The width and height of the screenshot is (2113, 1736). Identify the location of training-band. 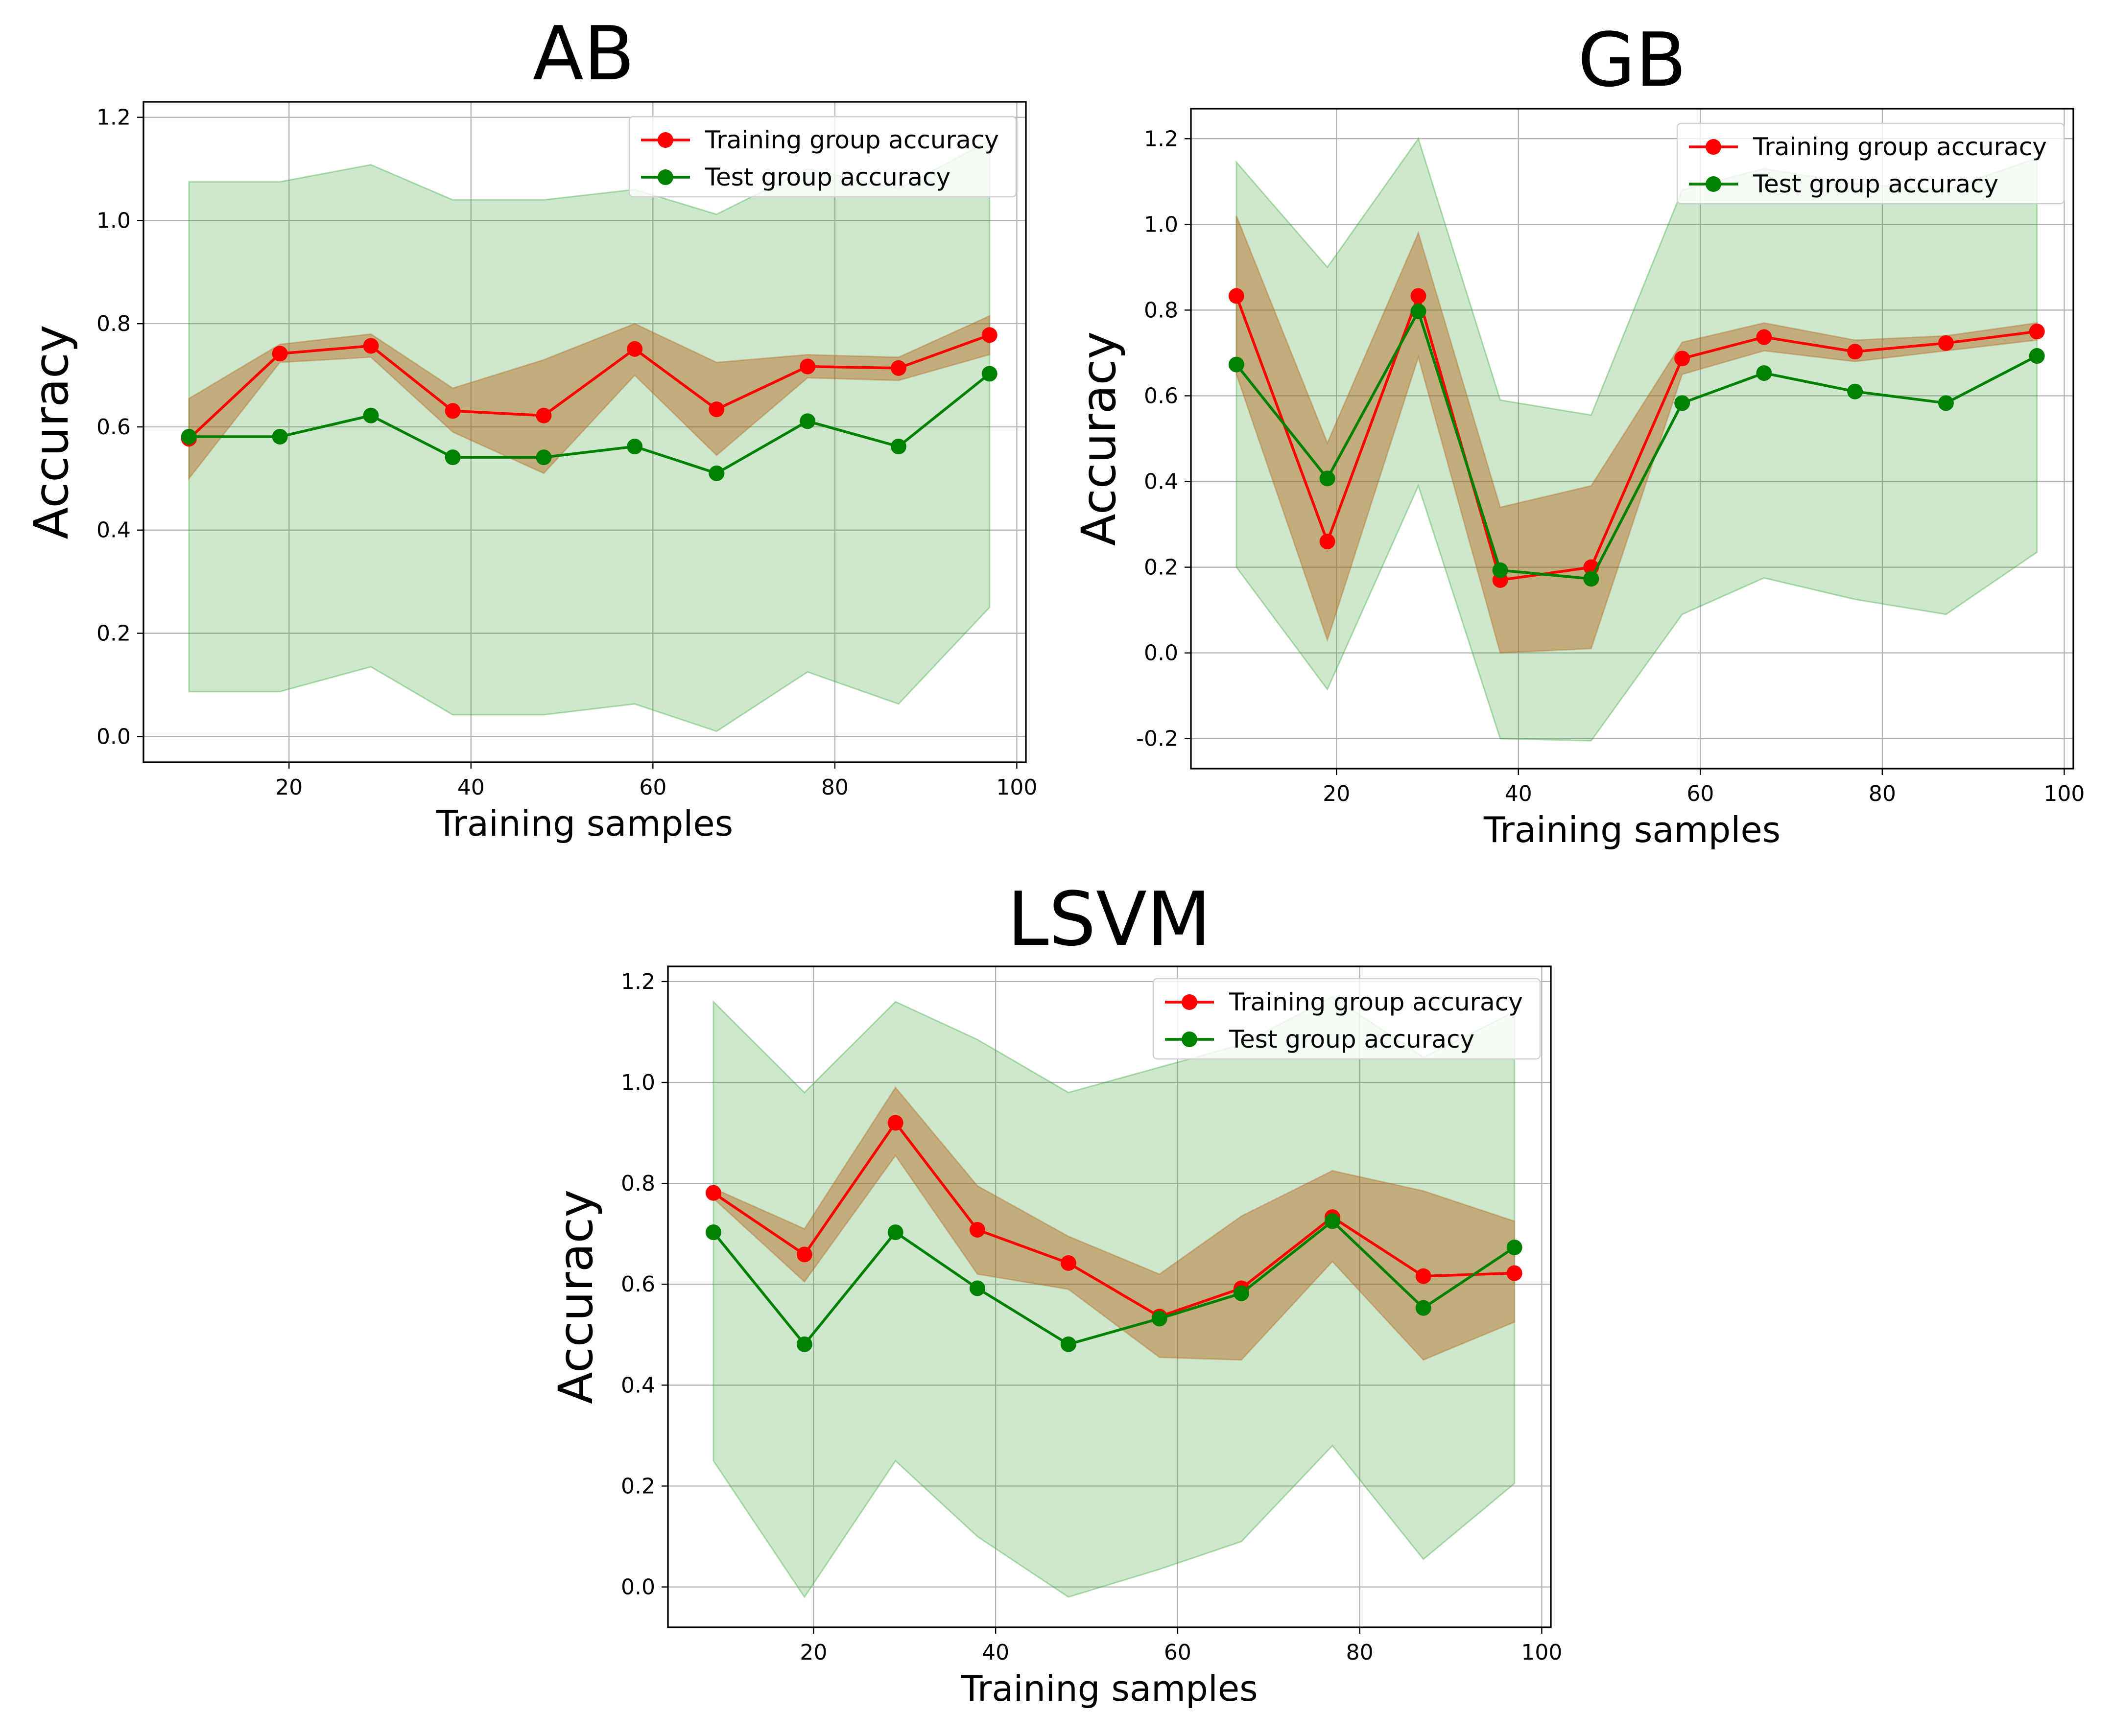
(589, 398).